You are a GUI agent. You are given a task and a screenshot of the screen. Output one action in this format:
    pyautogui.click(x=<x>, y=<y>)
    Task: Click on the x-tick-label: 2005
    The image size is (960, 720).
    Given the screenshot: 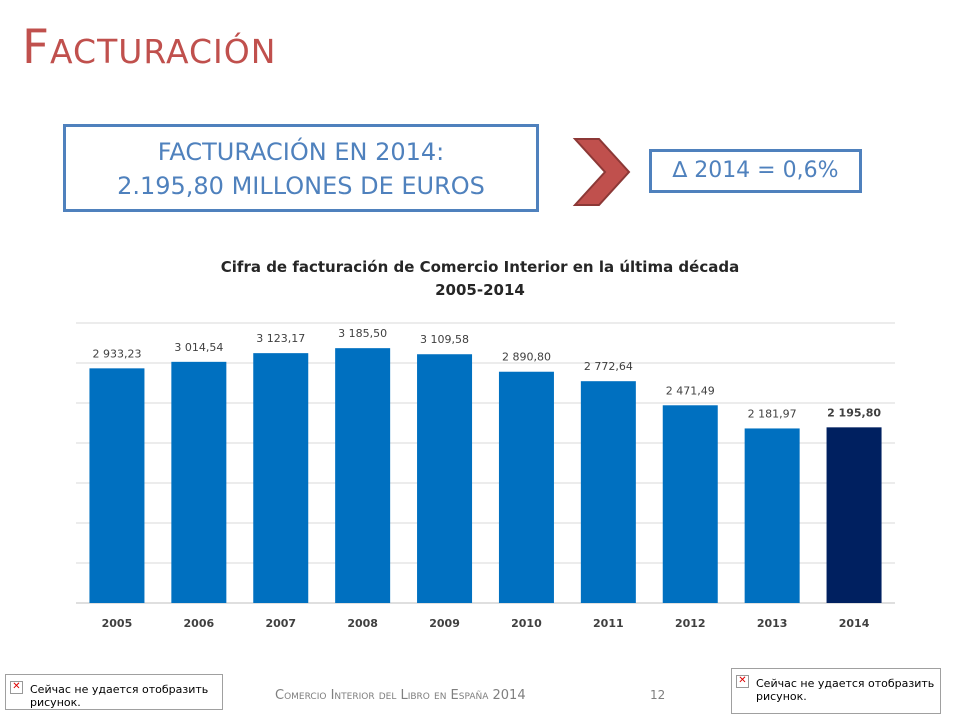 What is the action you would take?
    pyautogui.click(x=117, y=623)
    